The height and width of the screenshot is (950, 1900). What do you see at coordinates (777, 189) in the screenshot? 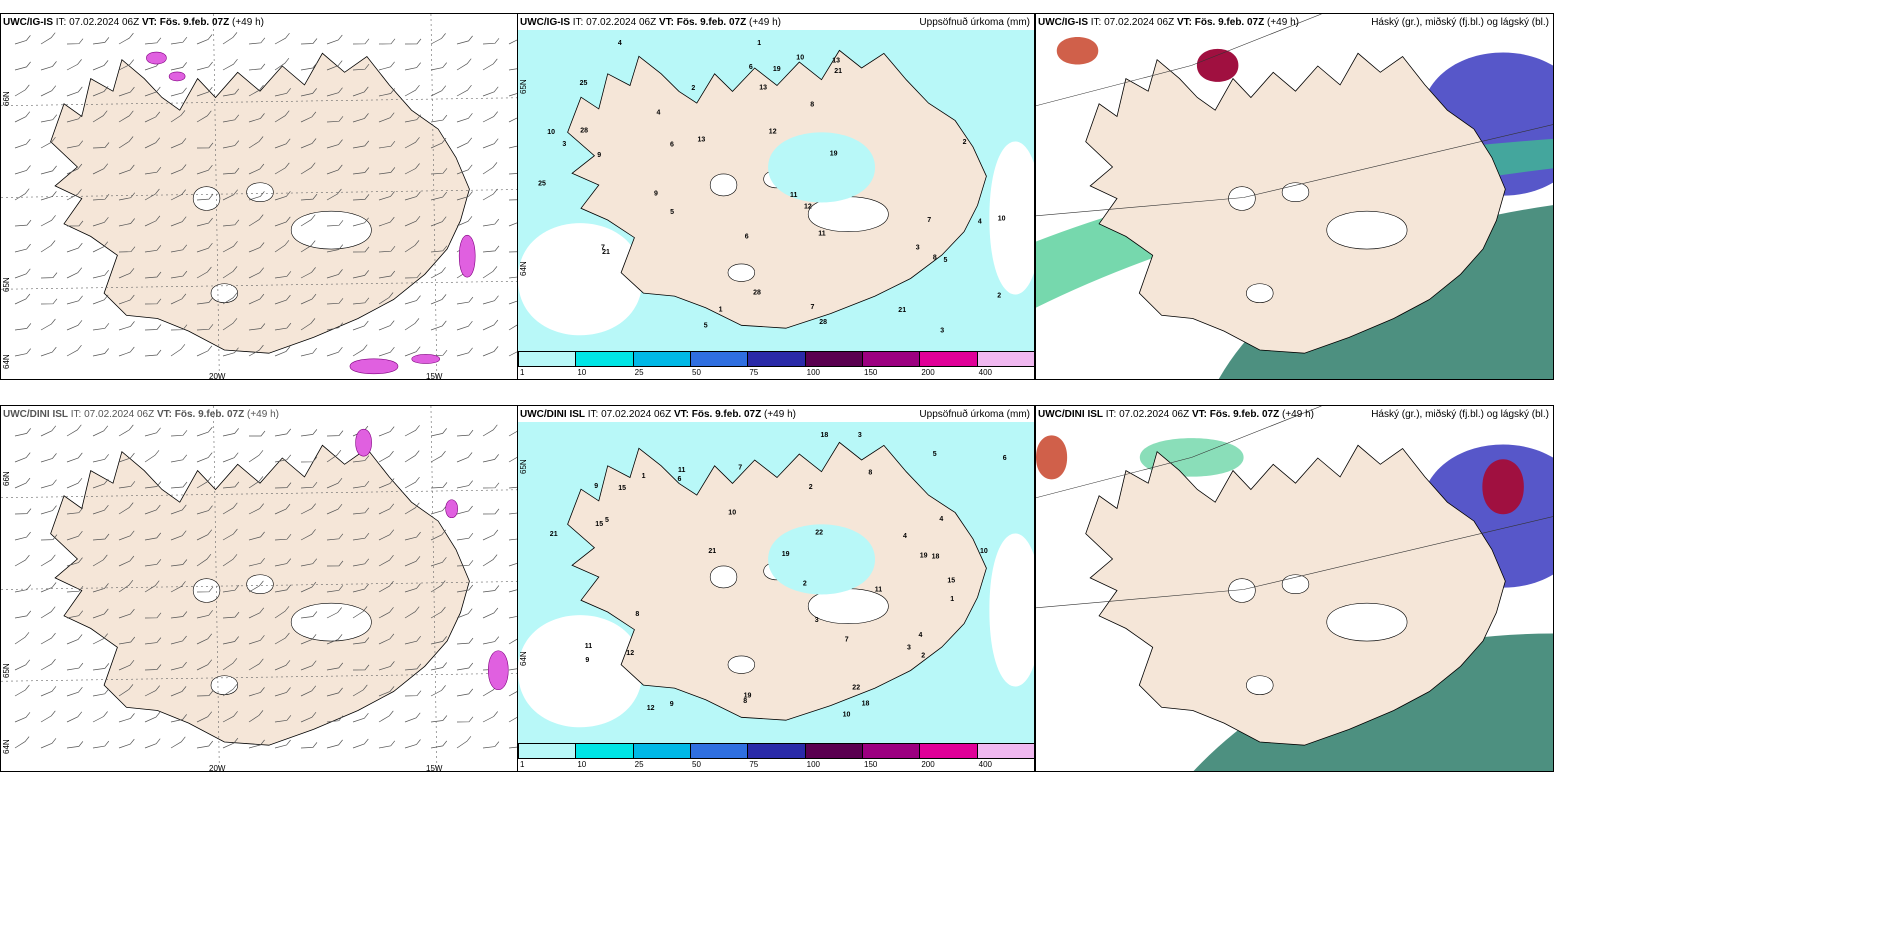
I see `iceland-land` at bounding box center [777, 189].